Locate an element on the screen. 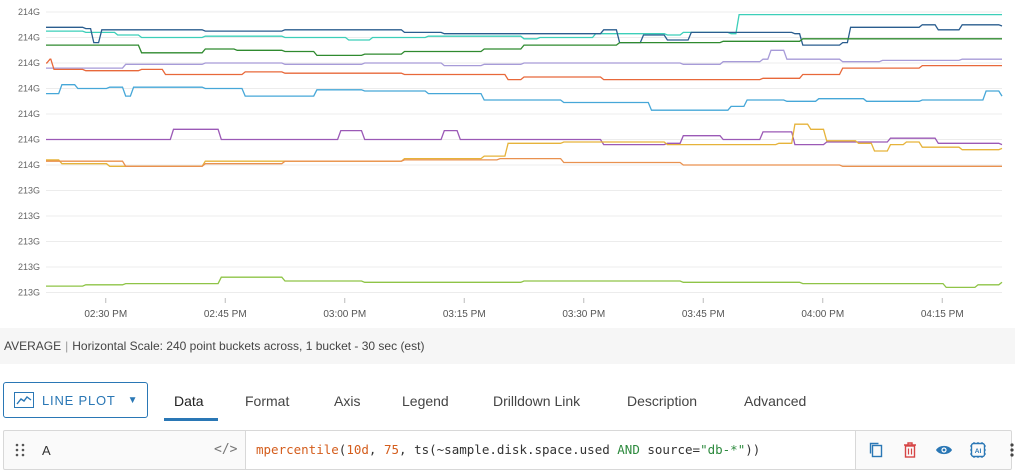 This screenshot has height=474, width=1015. tab-advanced: Advanced is located at coordinates (775, 401).